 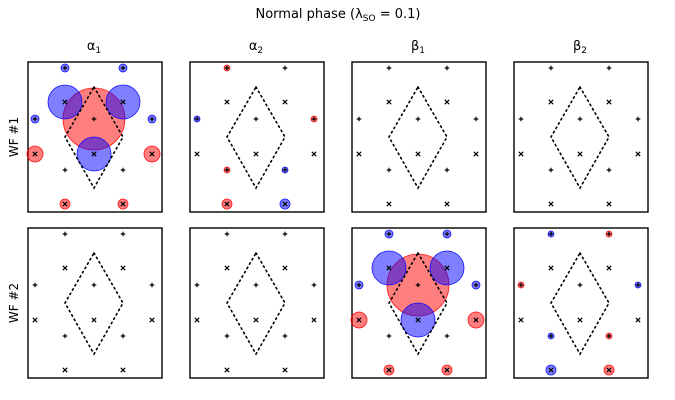 What do you see at coordinates (580, 47) in the screenshot?
I see `column-header-beta-2: β2` at bounding box center [580, 47].